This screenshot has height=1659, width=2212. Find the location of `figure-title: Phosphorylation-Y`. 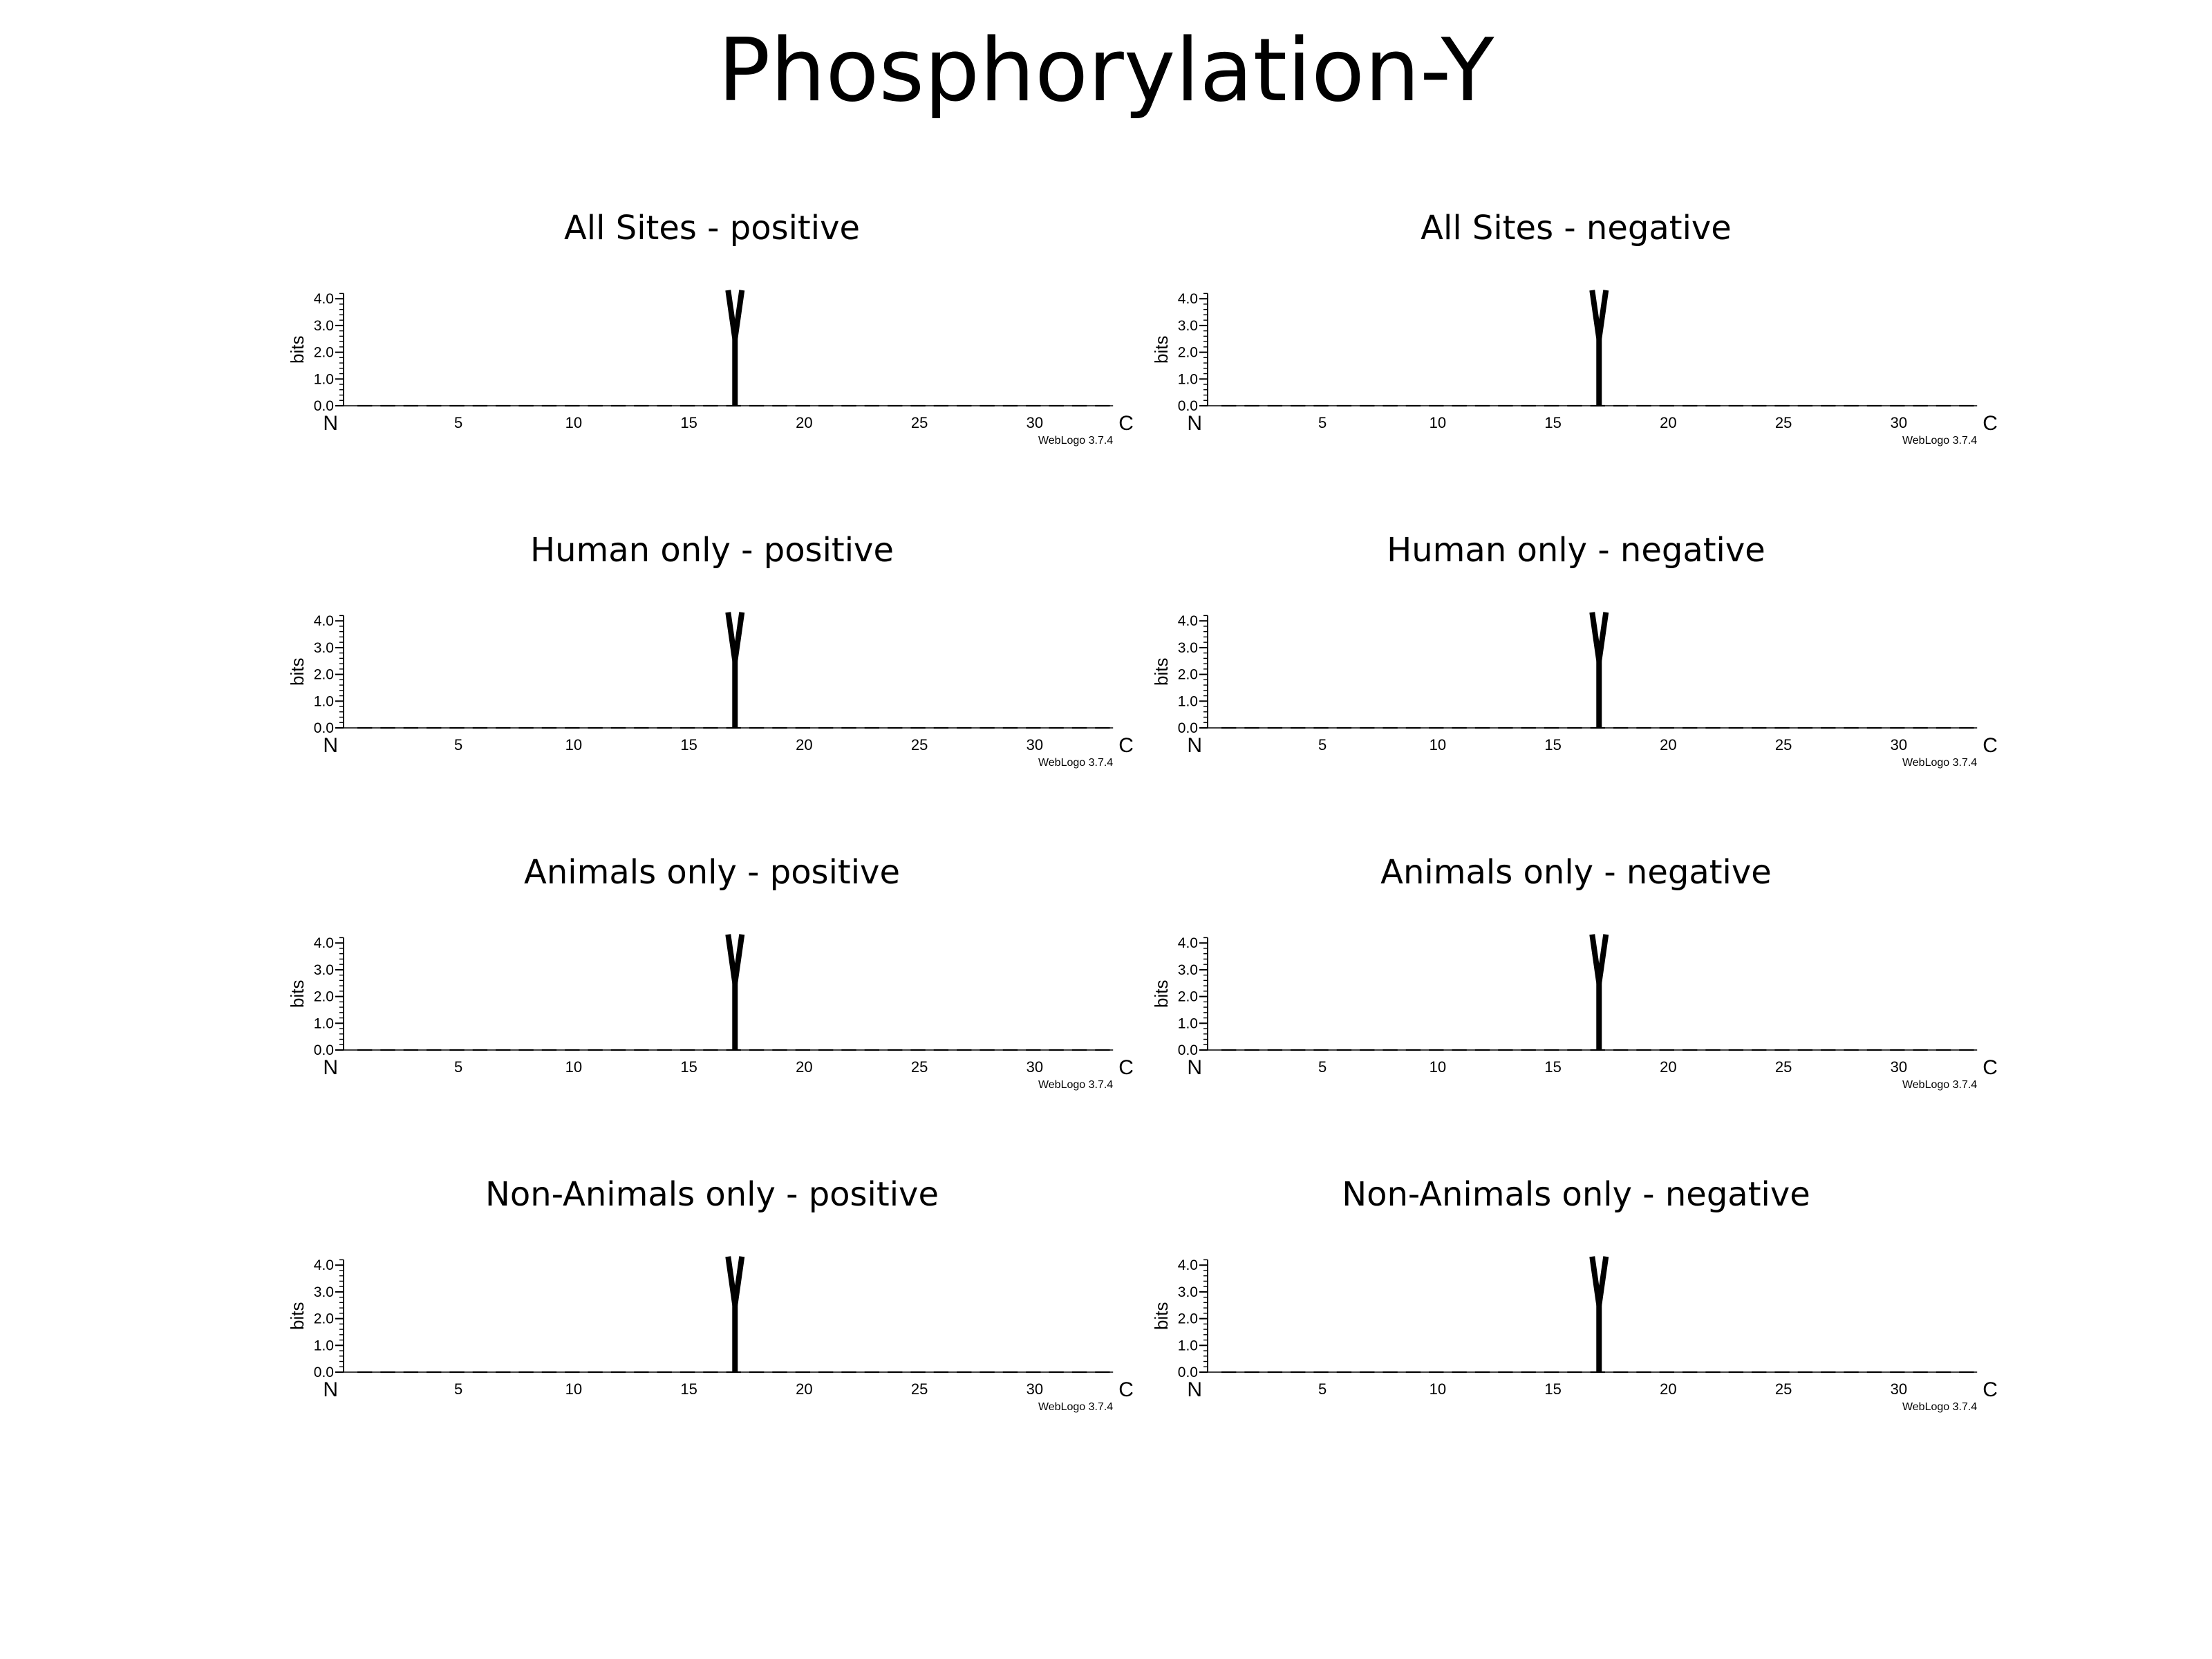

figure-title: Phosphorylation-Y is located at coordinates (1106, 70).